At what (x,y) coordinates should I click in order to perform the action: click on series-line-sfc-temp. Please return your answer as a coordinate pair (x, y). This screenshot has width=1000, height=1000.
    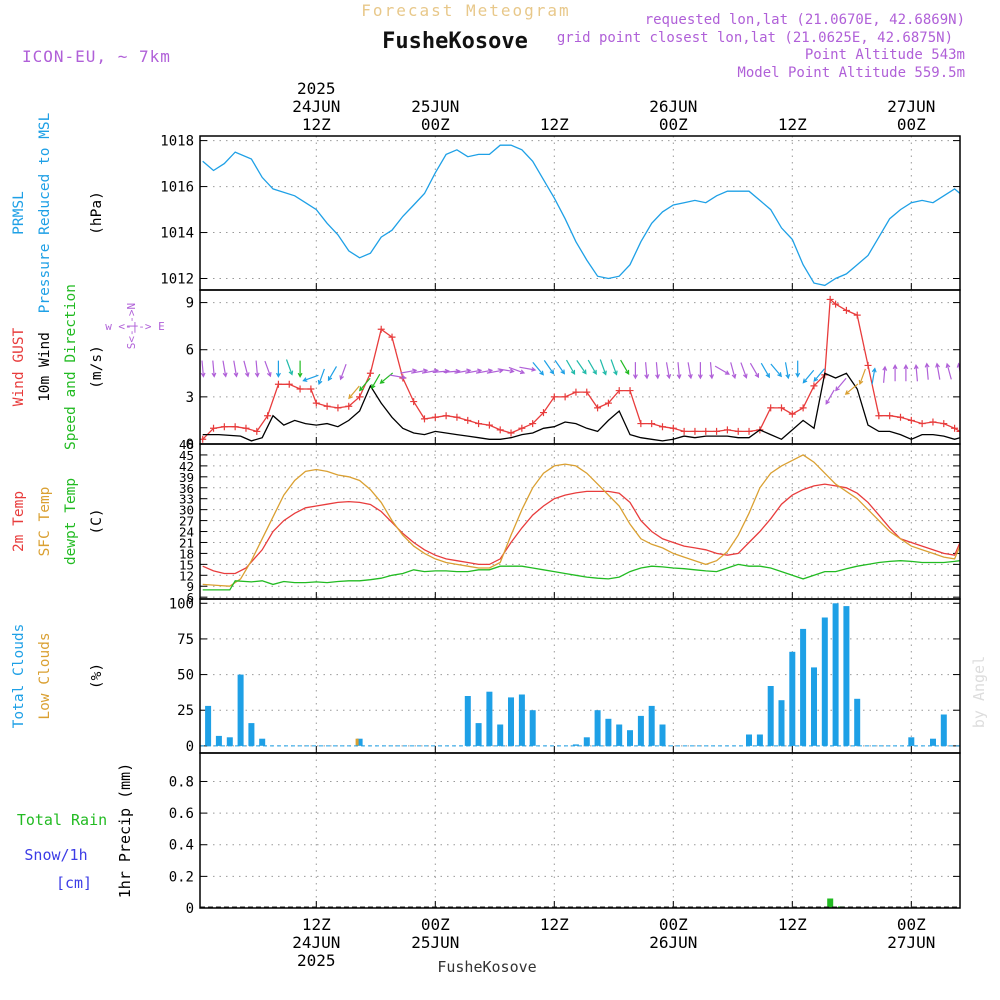
    Looking at the image, I should click on (581, 520).